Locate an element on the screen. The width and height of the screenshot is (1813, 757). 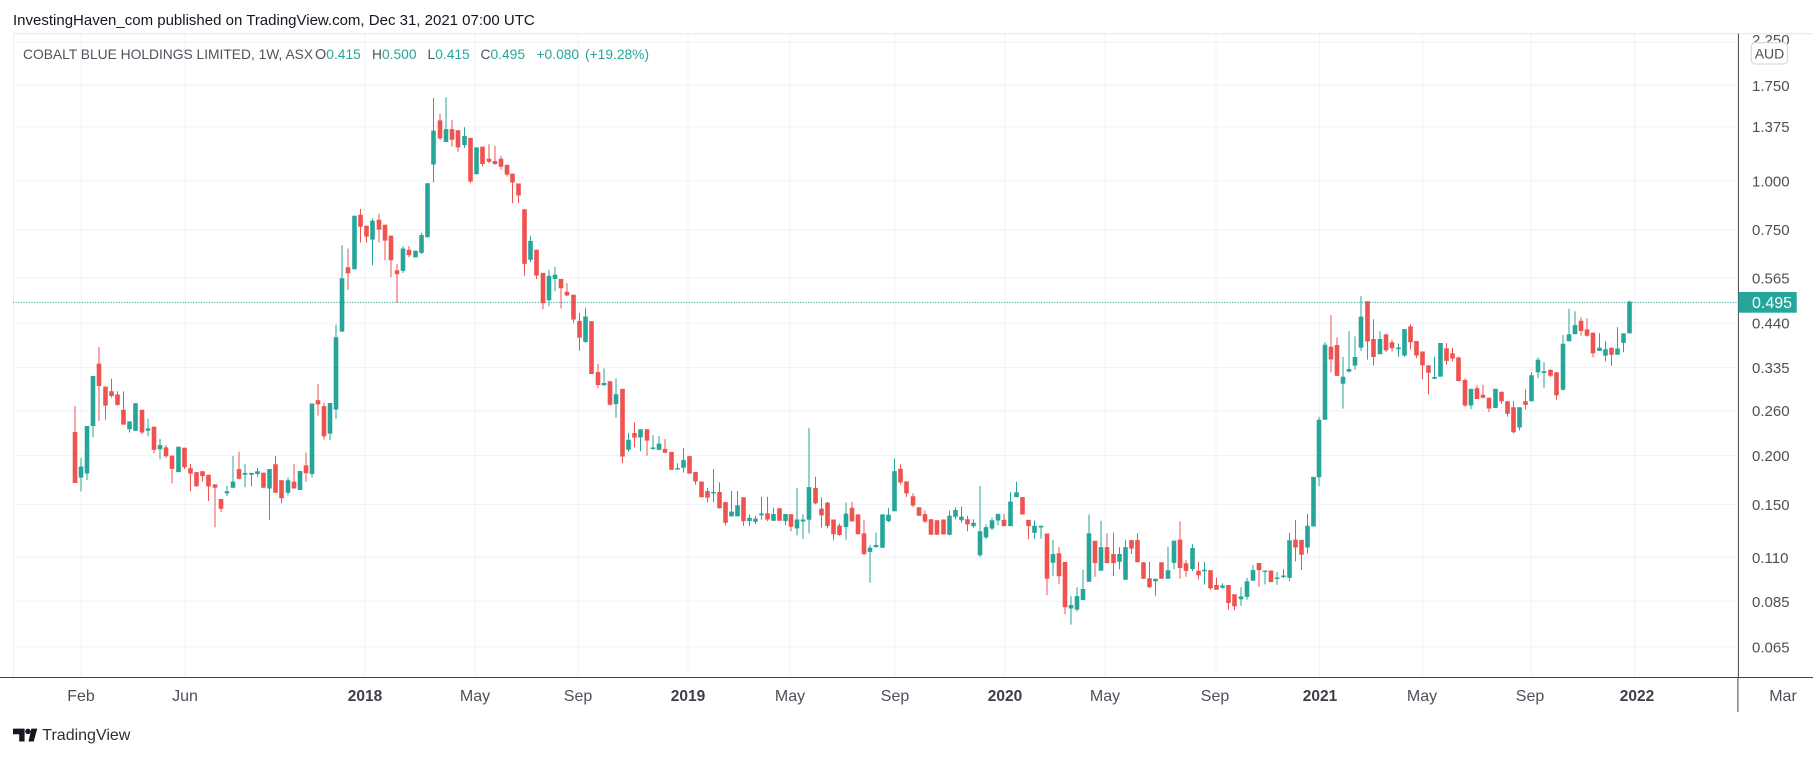
svg-text: 2019 is located at coordinates (688, 696).